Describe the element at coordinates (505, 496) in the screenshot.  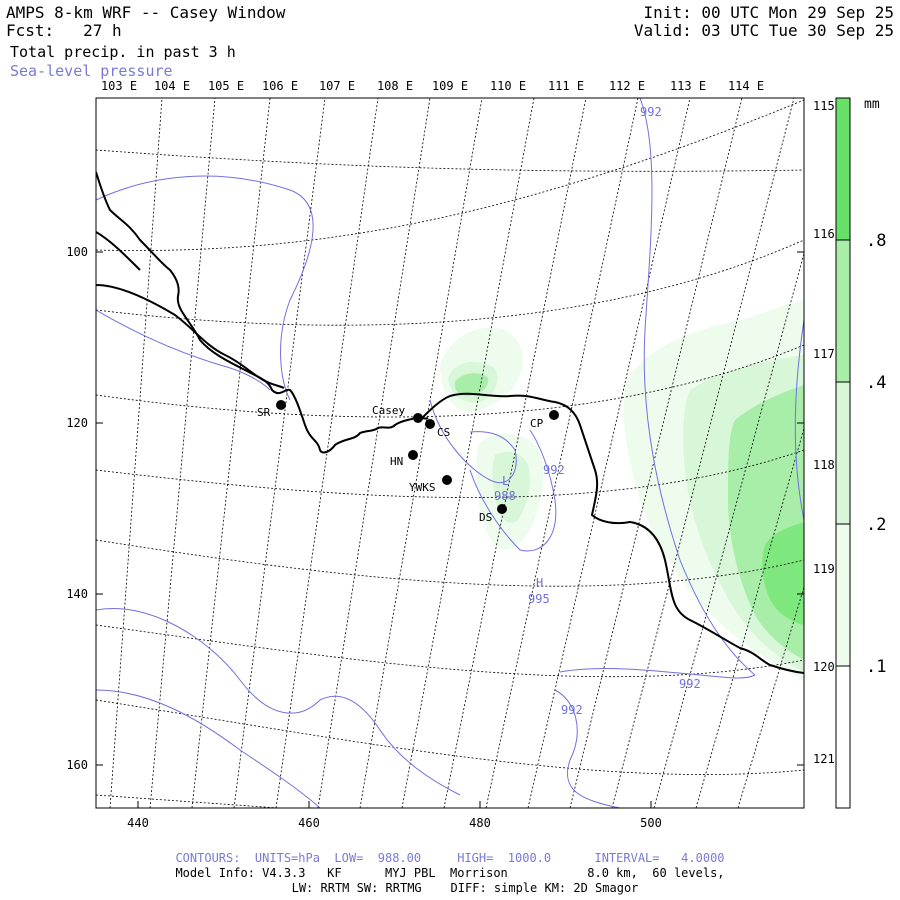
I see `low-pressure-value: 988` at that location.